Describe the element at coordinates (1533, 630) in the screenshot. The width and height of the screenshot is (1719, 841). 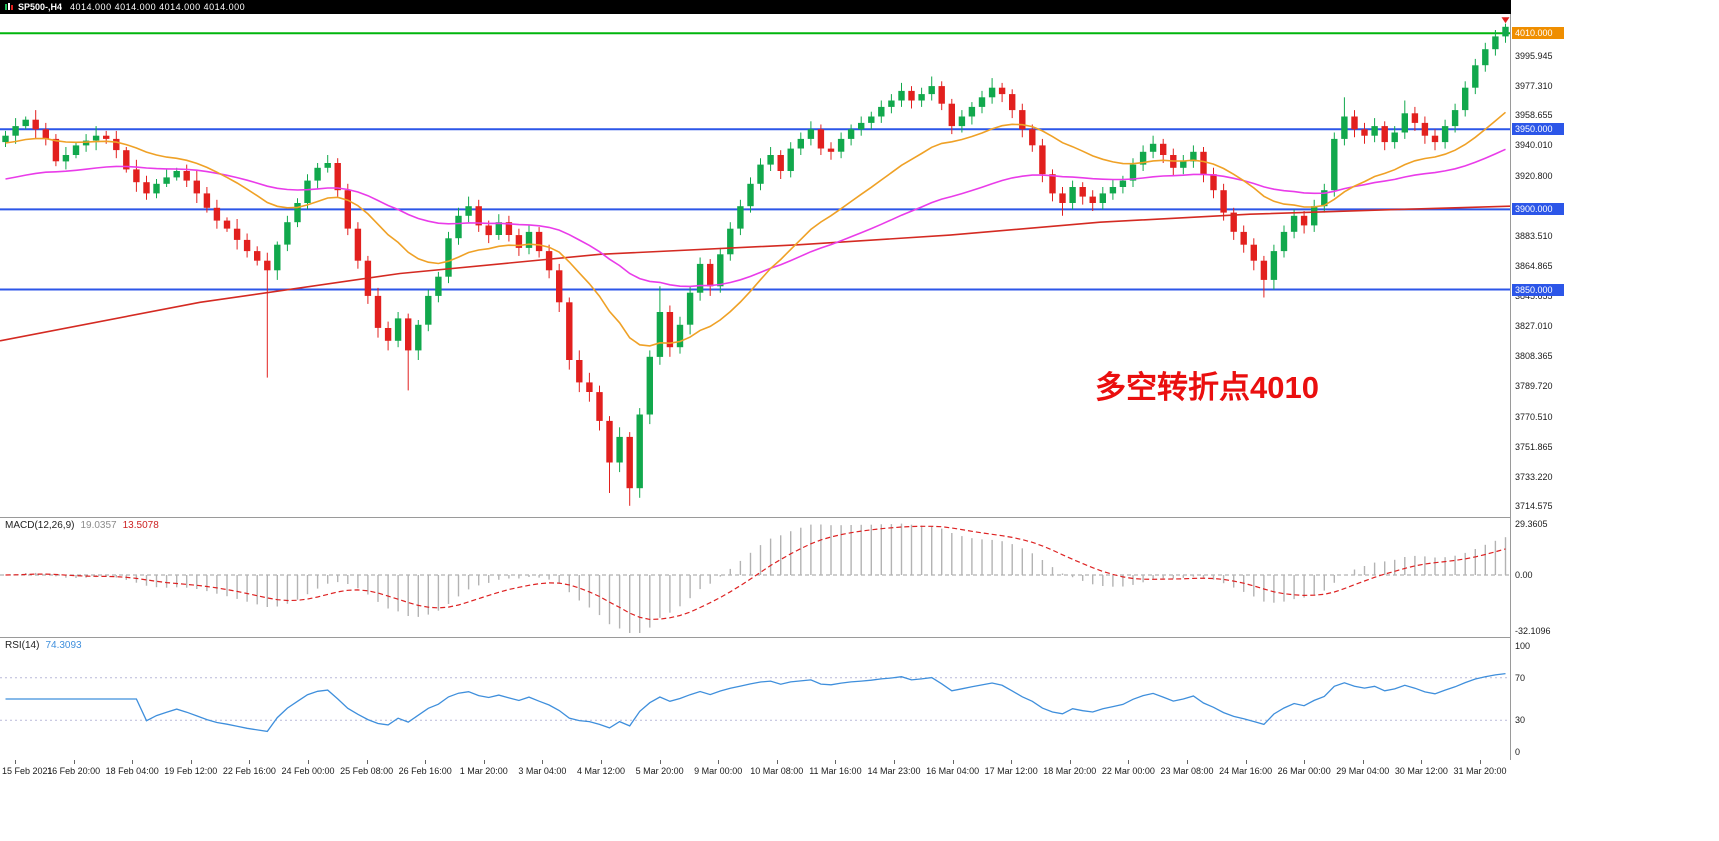
I see `macd-axis-label: -32.1096` at that location.